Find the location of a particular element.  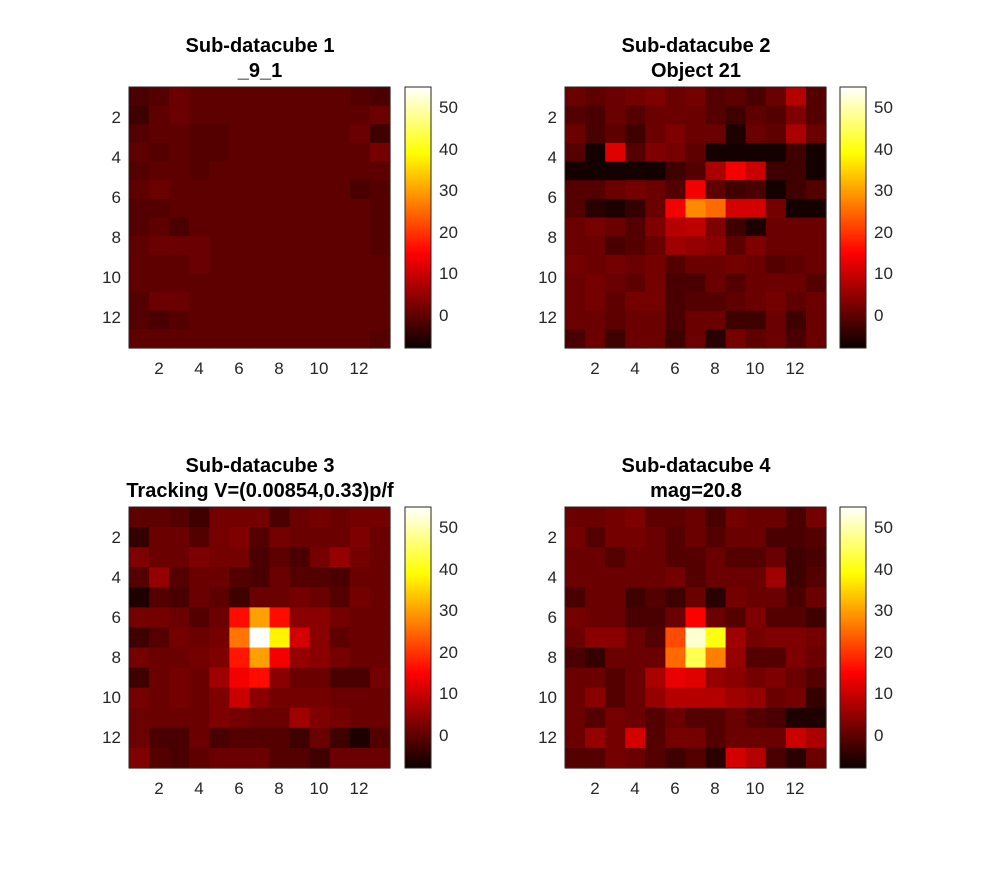

subplot-3-xtick-label: 2 is located at coordinates (158, 788).